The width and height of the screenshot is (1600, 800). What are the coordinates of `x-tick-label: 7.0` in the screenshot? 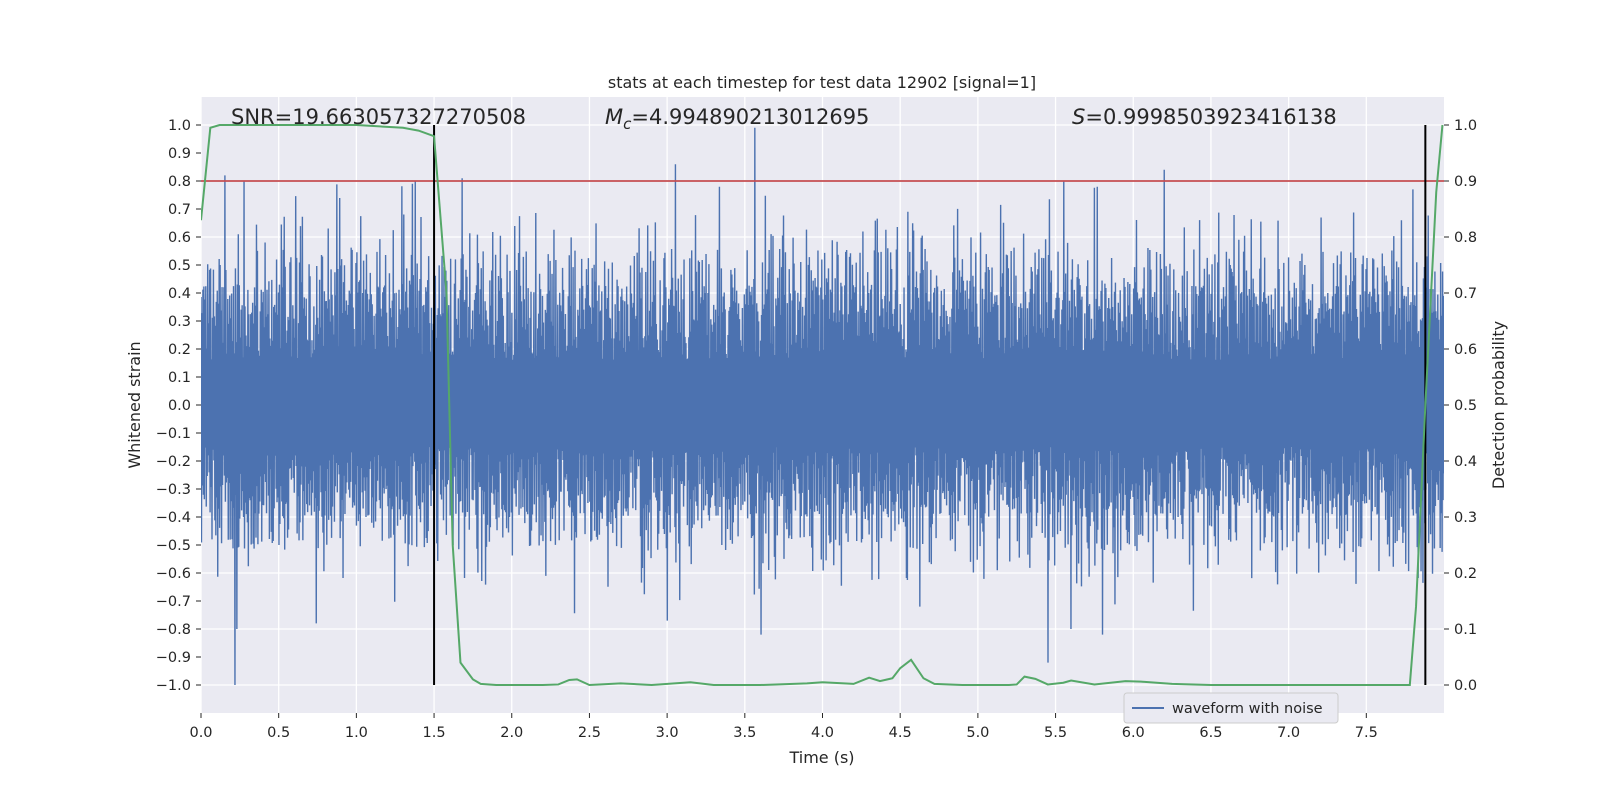 It's located at (1288, 733).